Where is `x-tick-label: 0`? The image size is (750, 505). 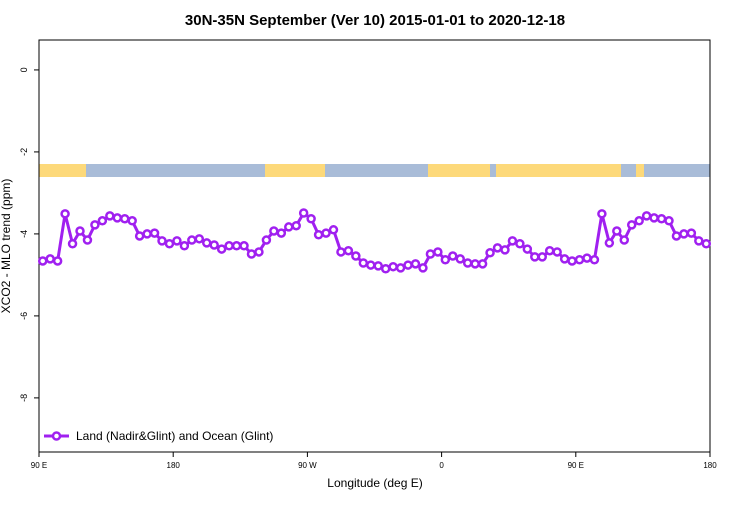
x-tick-label: 0 is located at coordinates (441, 465).